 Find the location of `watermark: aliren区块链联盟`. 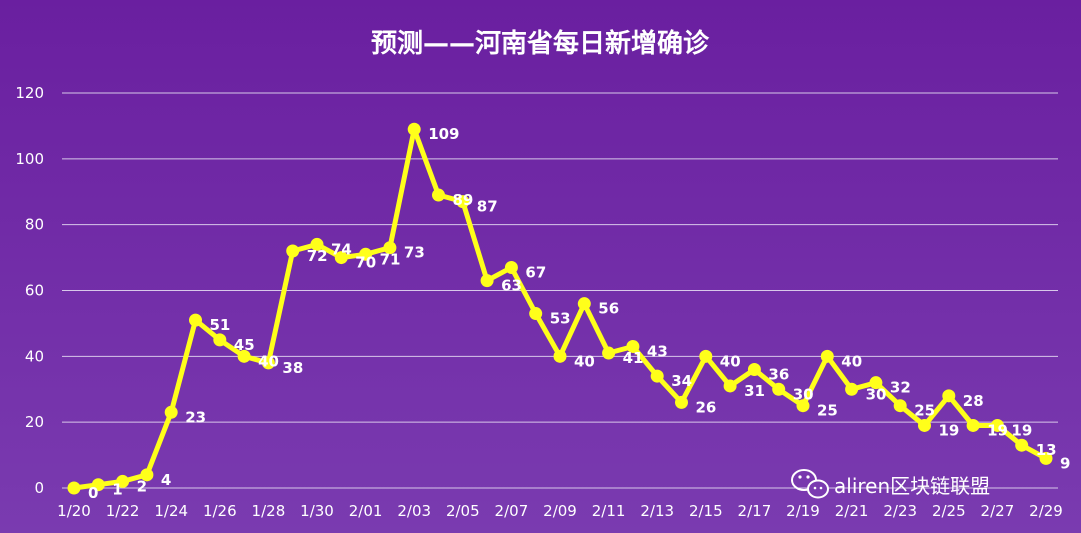

watermark: aliren区块链联盟 is located at coordinates (890, 484).